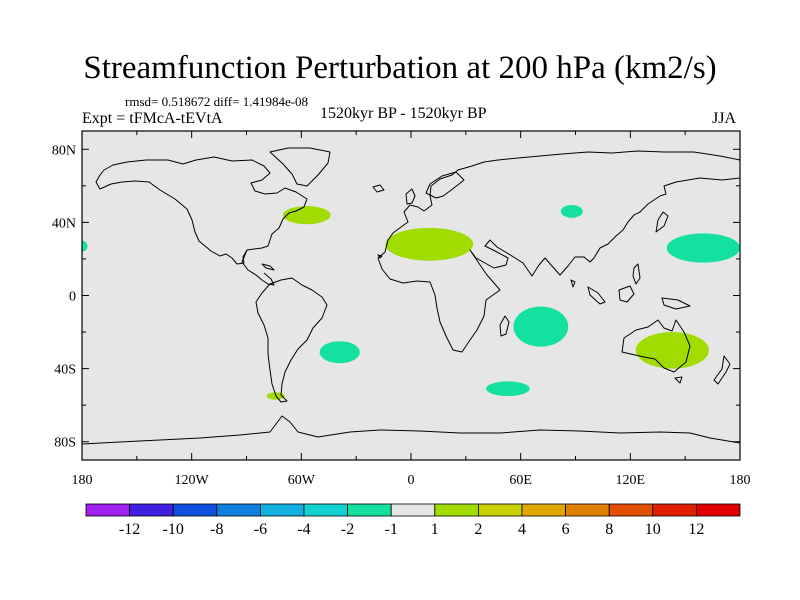 This screenshot has width=800, height=600. Describe the element at coordinates (445, 185) in the screenshot. I see `coast-scandinavia` at that location.